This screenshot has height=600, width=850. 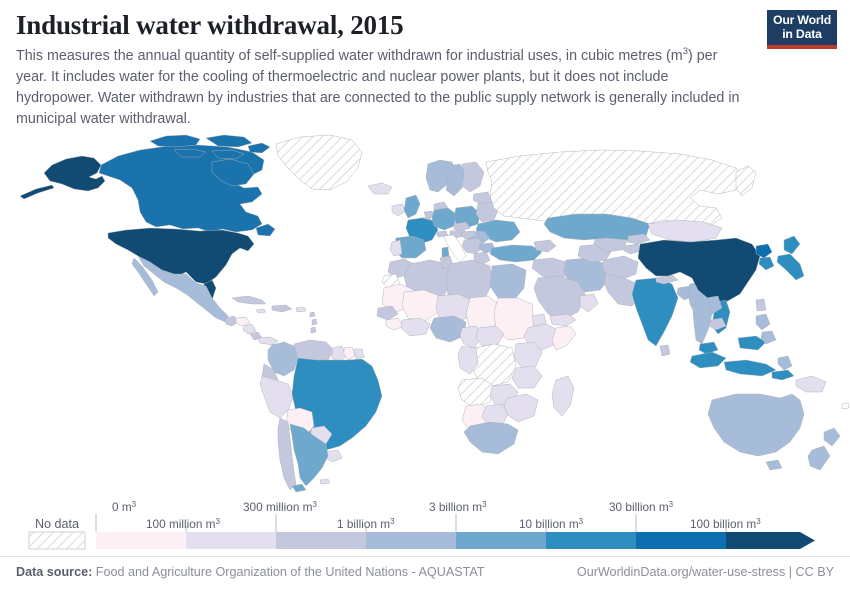 I want to click on country-tajikistan, so click(x=632, y=249).